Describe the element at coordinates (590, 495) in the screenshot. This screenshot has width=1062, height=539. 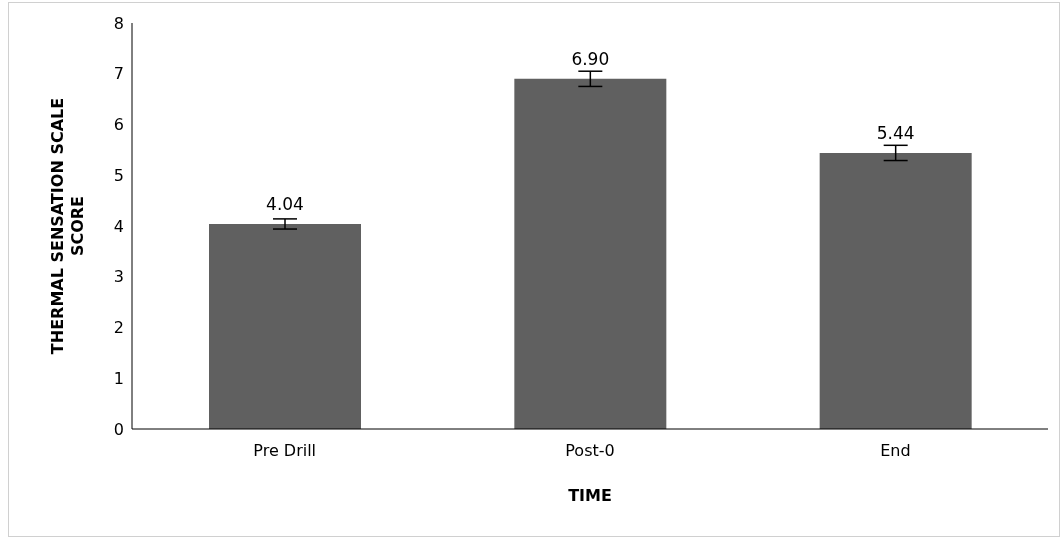
I see `x-axis-title: TIME` at that location.